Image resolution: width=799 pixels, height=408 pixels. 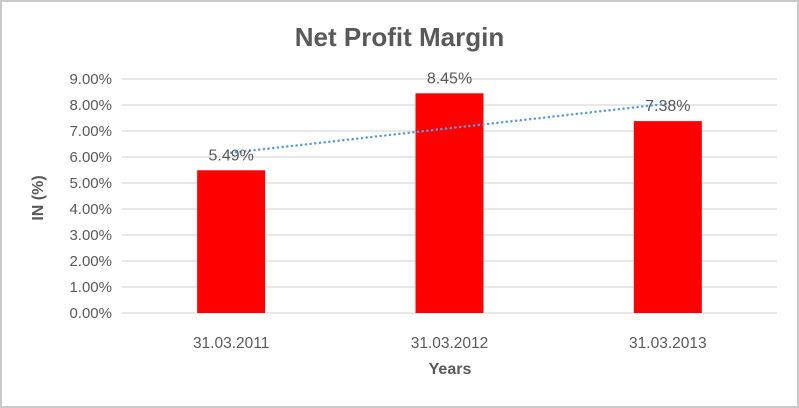 I want to click on data-label: 5.49%, so click(x=230, y=155).